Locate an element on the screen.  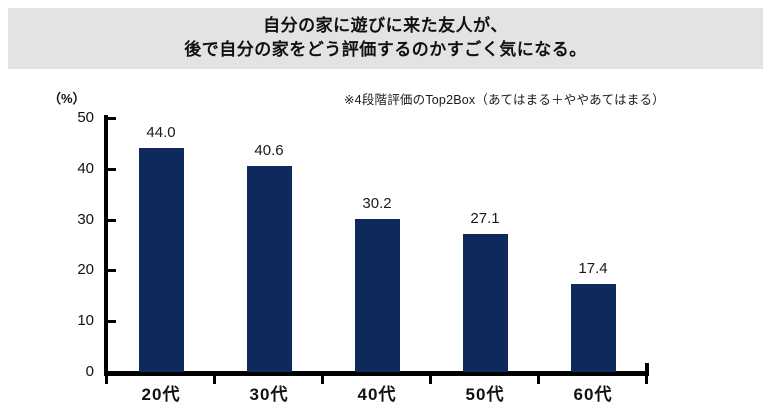
bar-60代 is located at coordinates (593, 327).